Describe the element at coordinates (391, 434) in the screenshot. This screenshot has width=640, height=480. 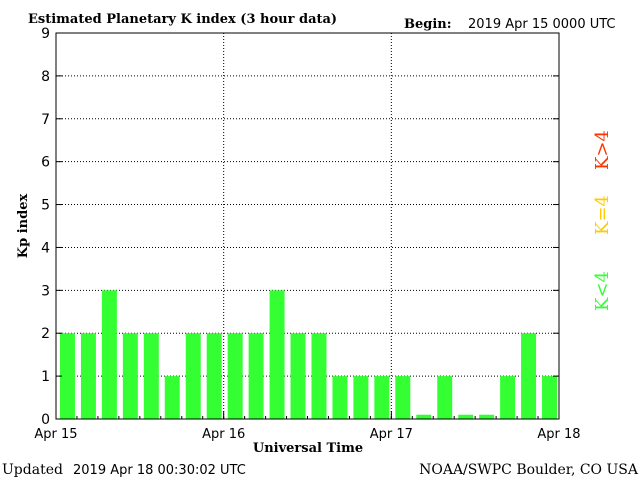
I see `x-tick-label: Apr 17` at that location.